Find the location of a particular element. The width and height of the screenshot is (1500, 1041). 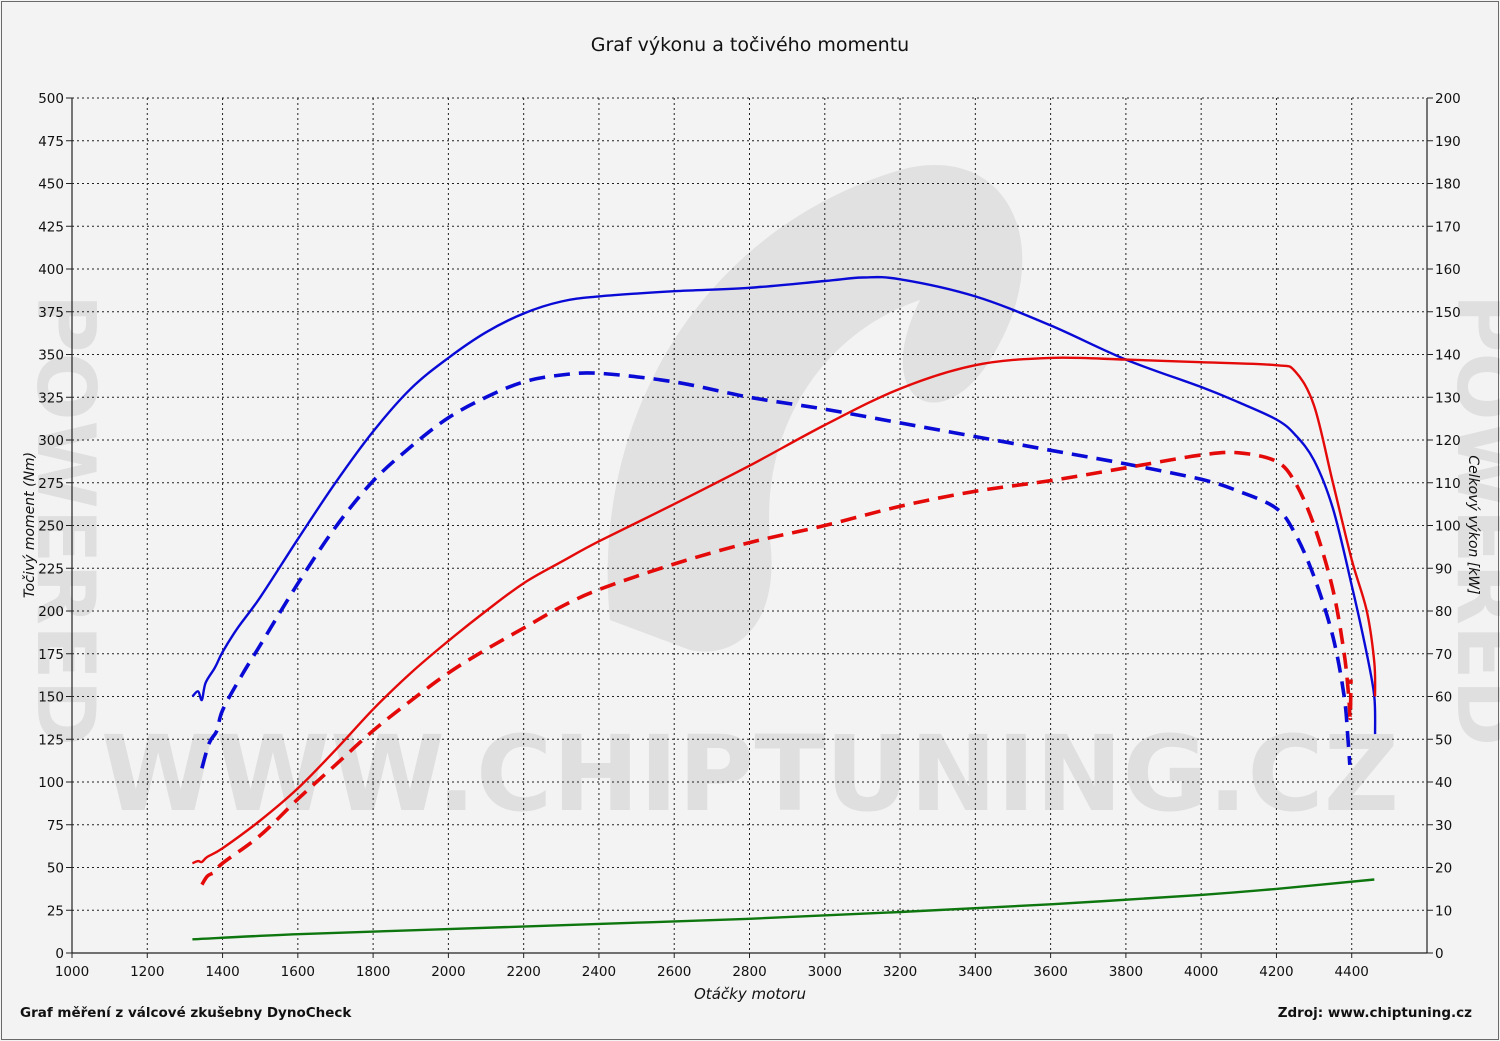

y-left-tick-label: 175 is located at coordinates (51, 655).